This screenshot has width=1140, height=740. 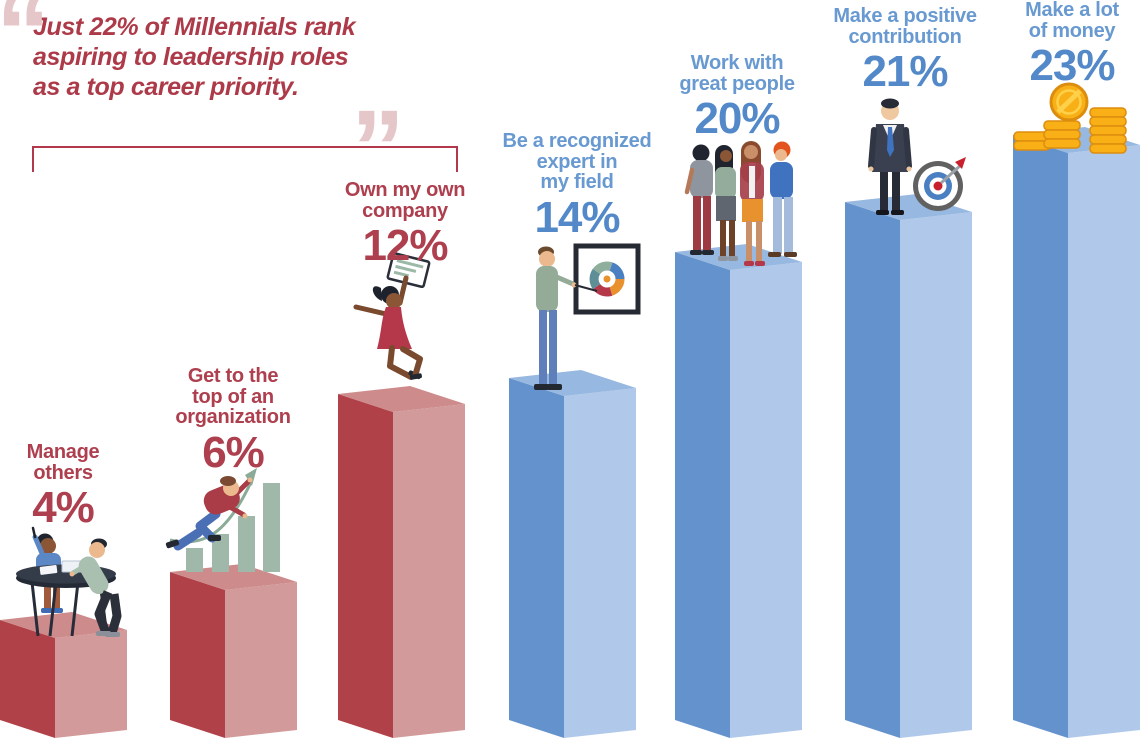 I want to click on bar-value: 4%, so click(x=63, y=507).